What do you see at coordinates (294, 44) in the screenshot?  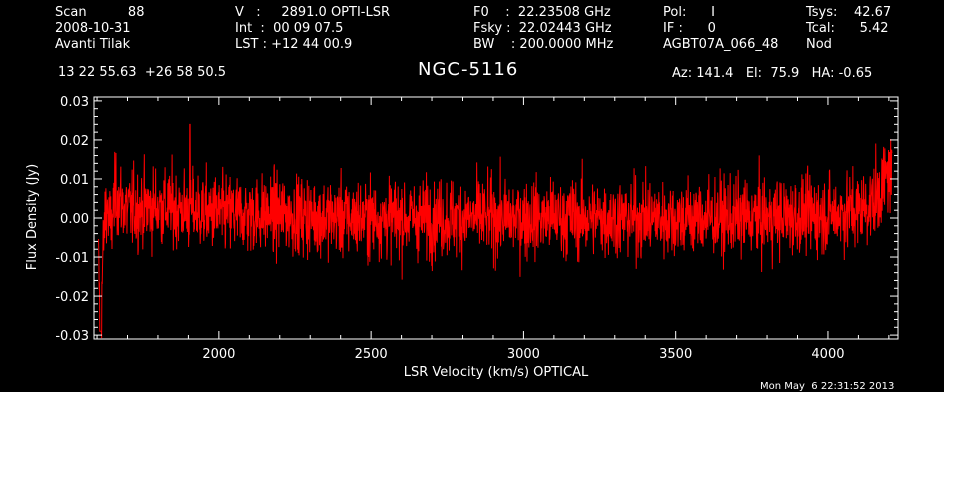 I see `header-lst: LST : +12 44 00.9` at bounding box center [294, 44].